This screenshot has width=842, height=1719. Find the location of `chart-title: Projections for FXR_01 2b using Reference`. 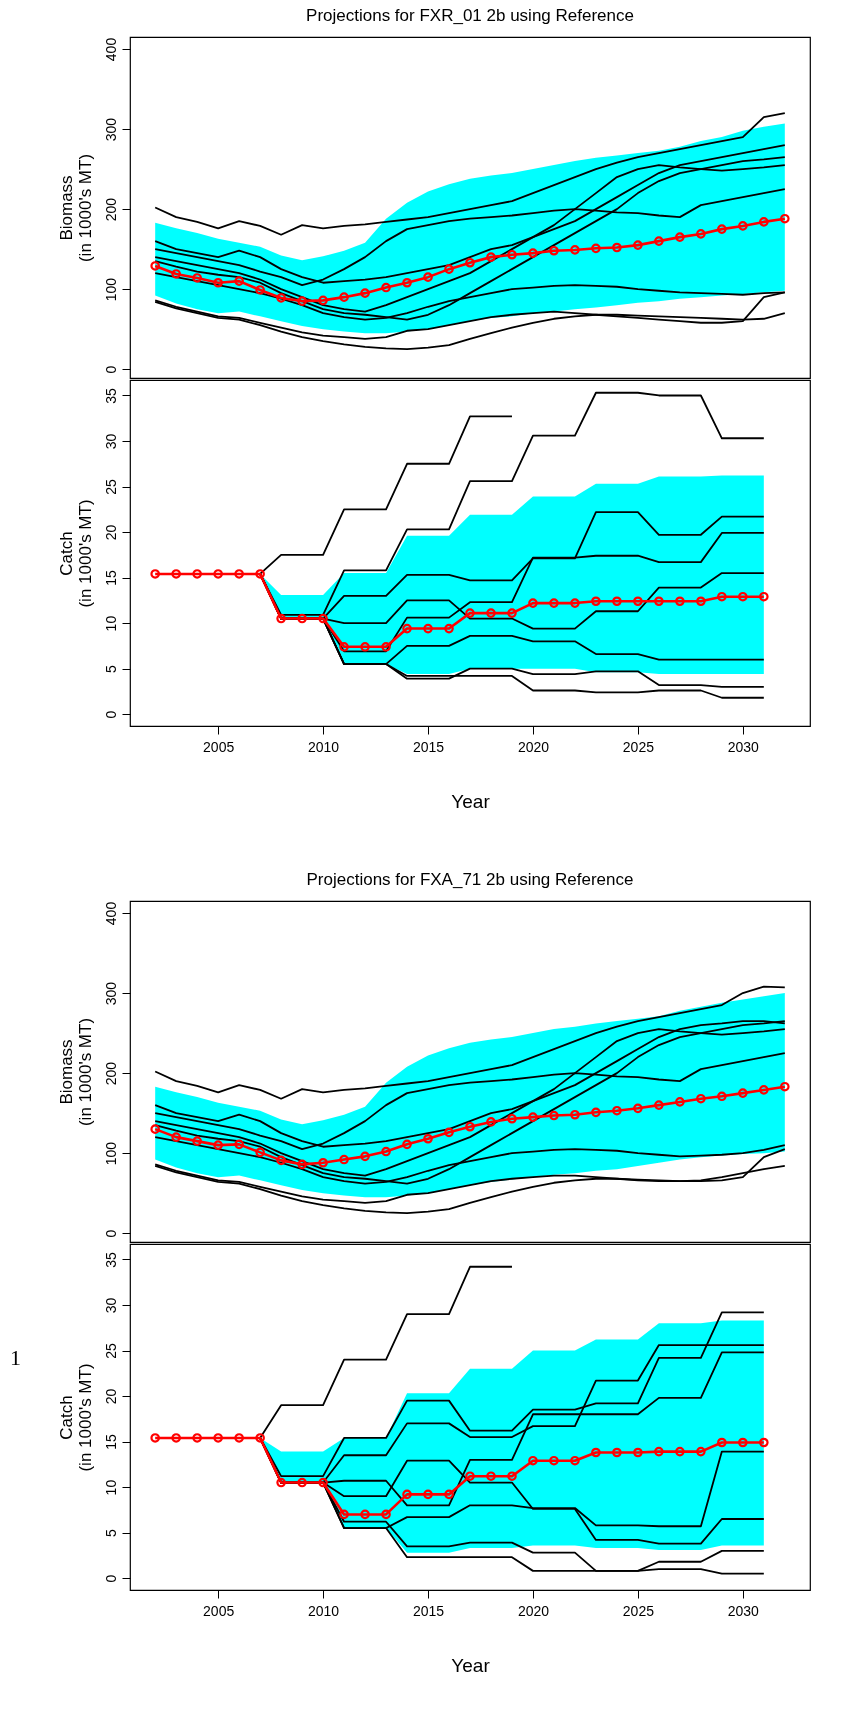

chart-title: Projections for FXR_01 2b using Reference is located at coordinates (470, 15).